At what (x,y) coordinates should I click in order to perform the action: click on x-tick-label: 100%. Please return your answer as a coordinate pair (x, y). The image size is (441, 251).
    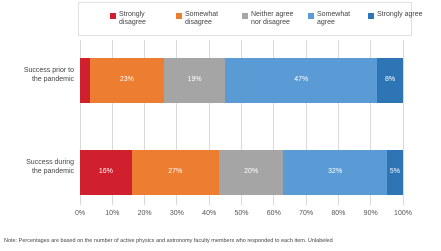
    Looking at the image, I should click on (403, 213).